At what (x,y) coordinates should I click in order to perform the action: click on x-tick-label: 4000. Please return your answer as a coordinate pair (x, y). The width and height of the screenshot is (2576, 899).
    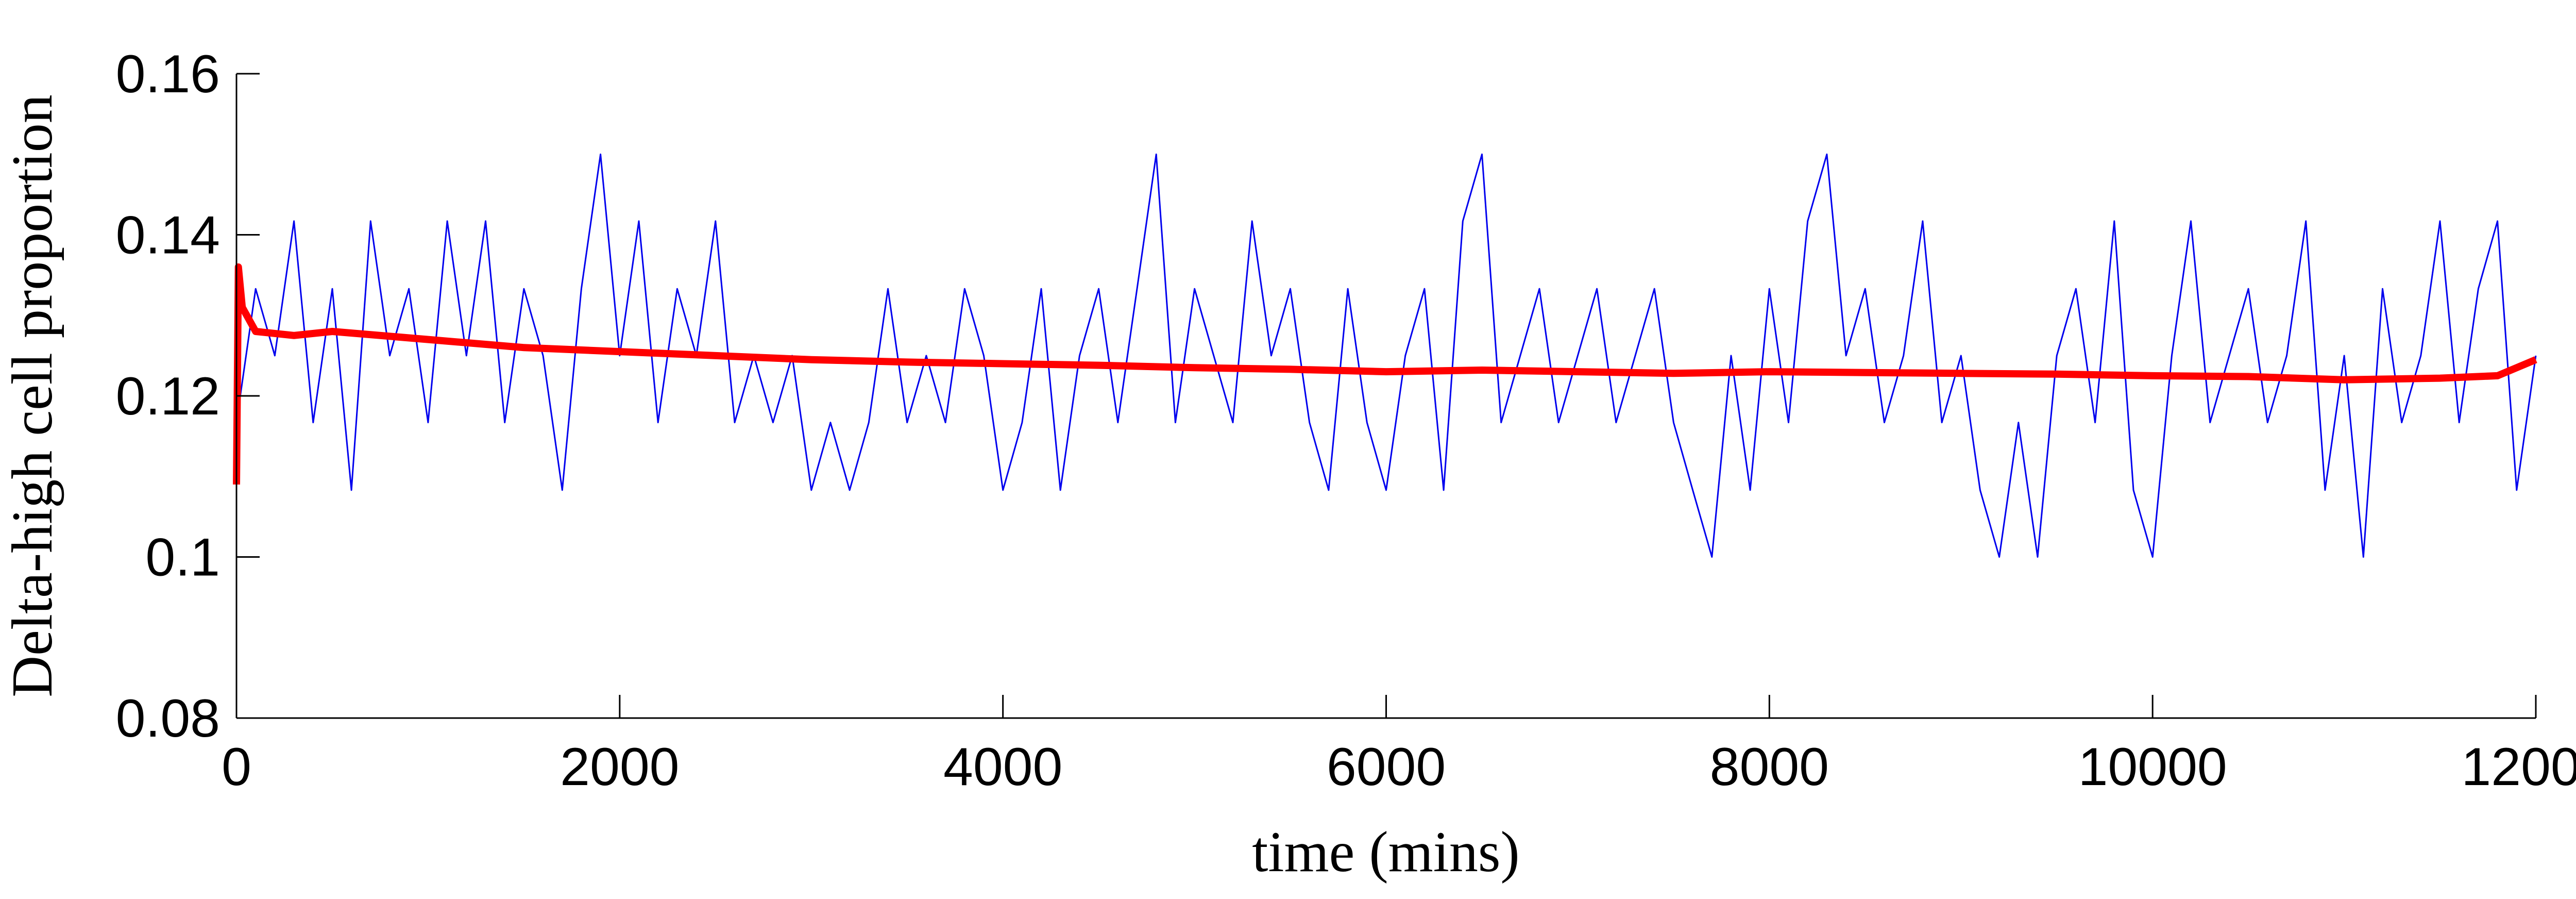
    Looking at the image, I should click on (1003, 767).